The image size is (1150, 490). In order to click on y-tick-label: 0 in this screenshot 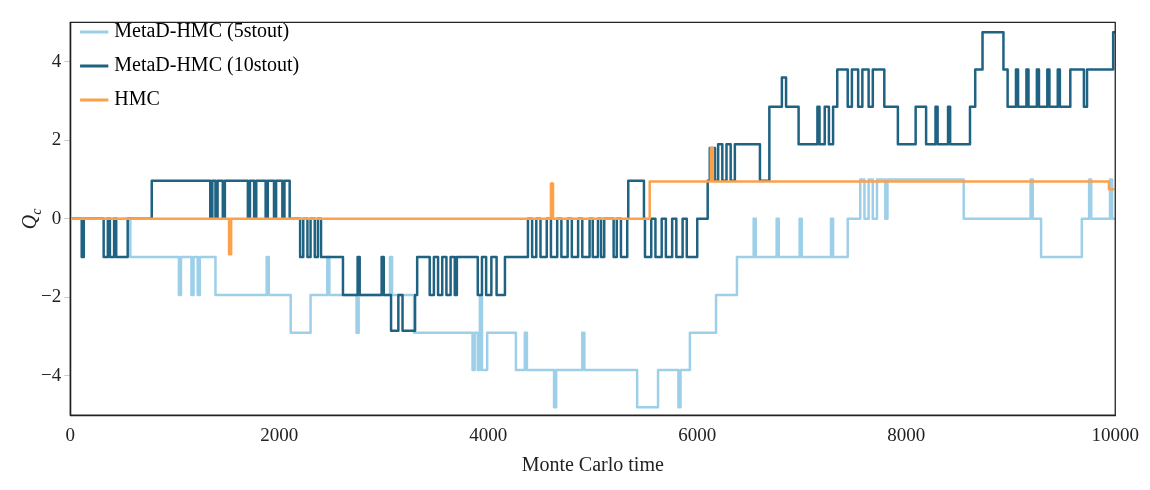, I will do `click(56, 217)`.